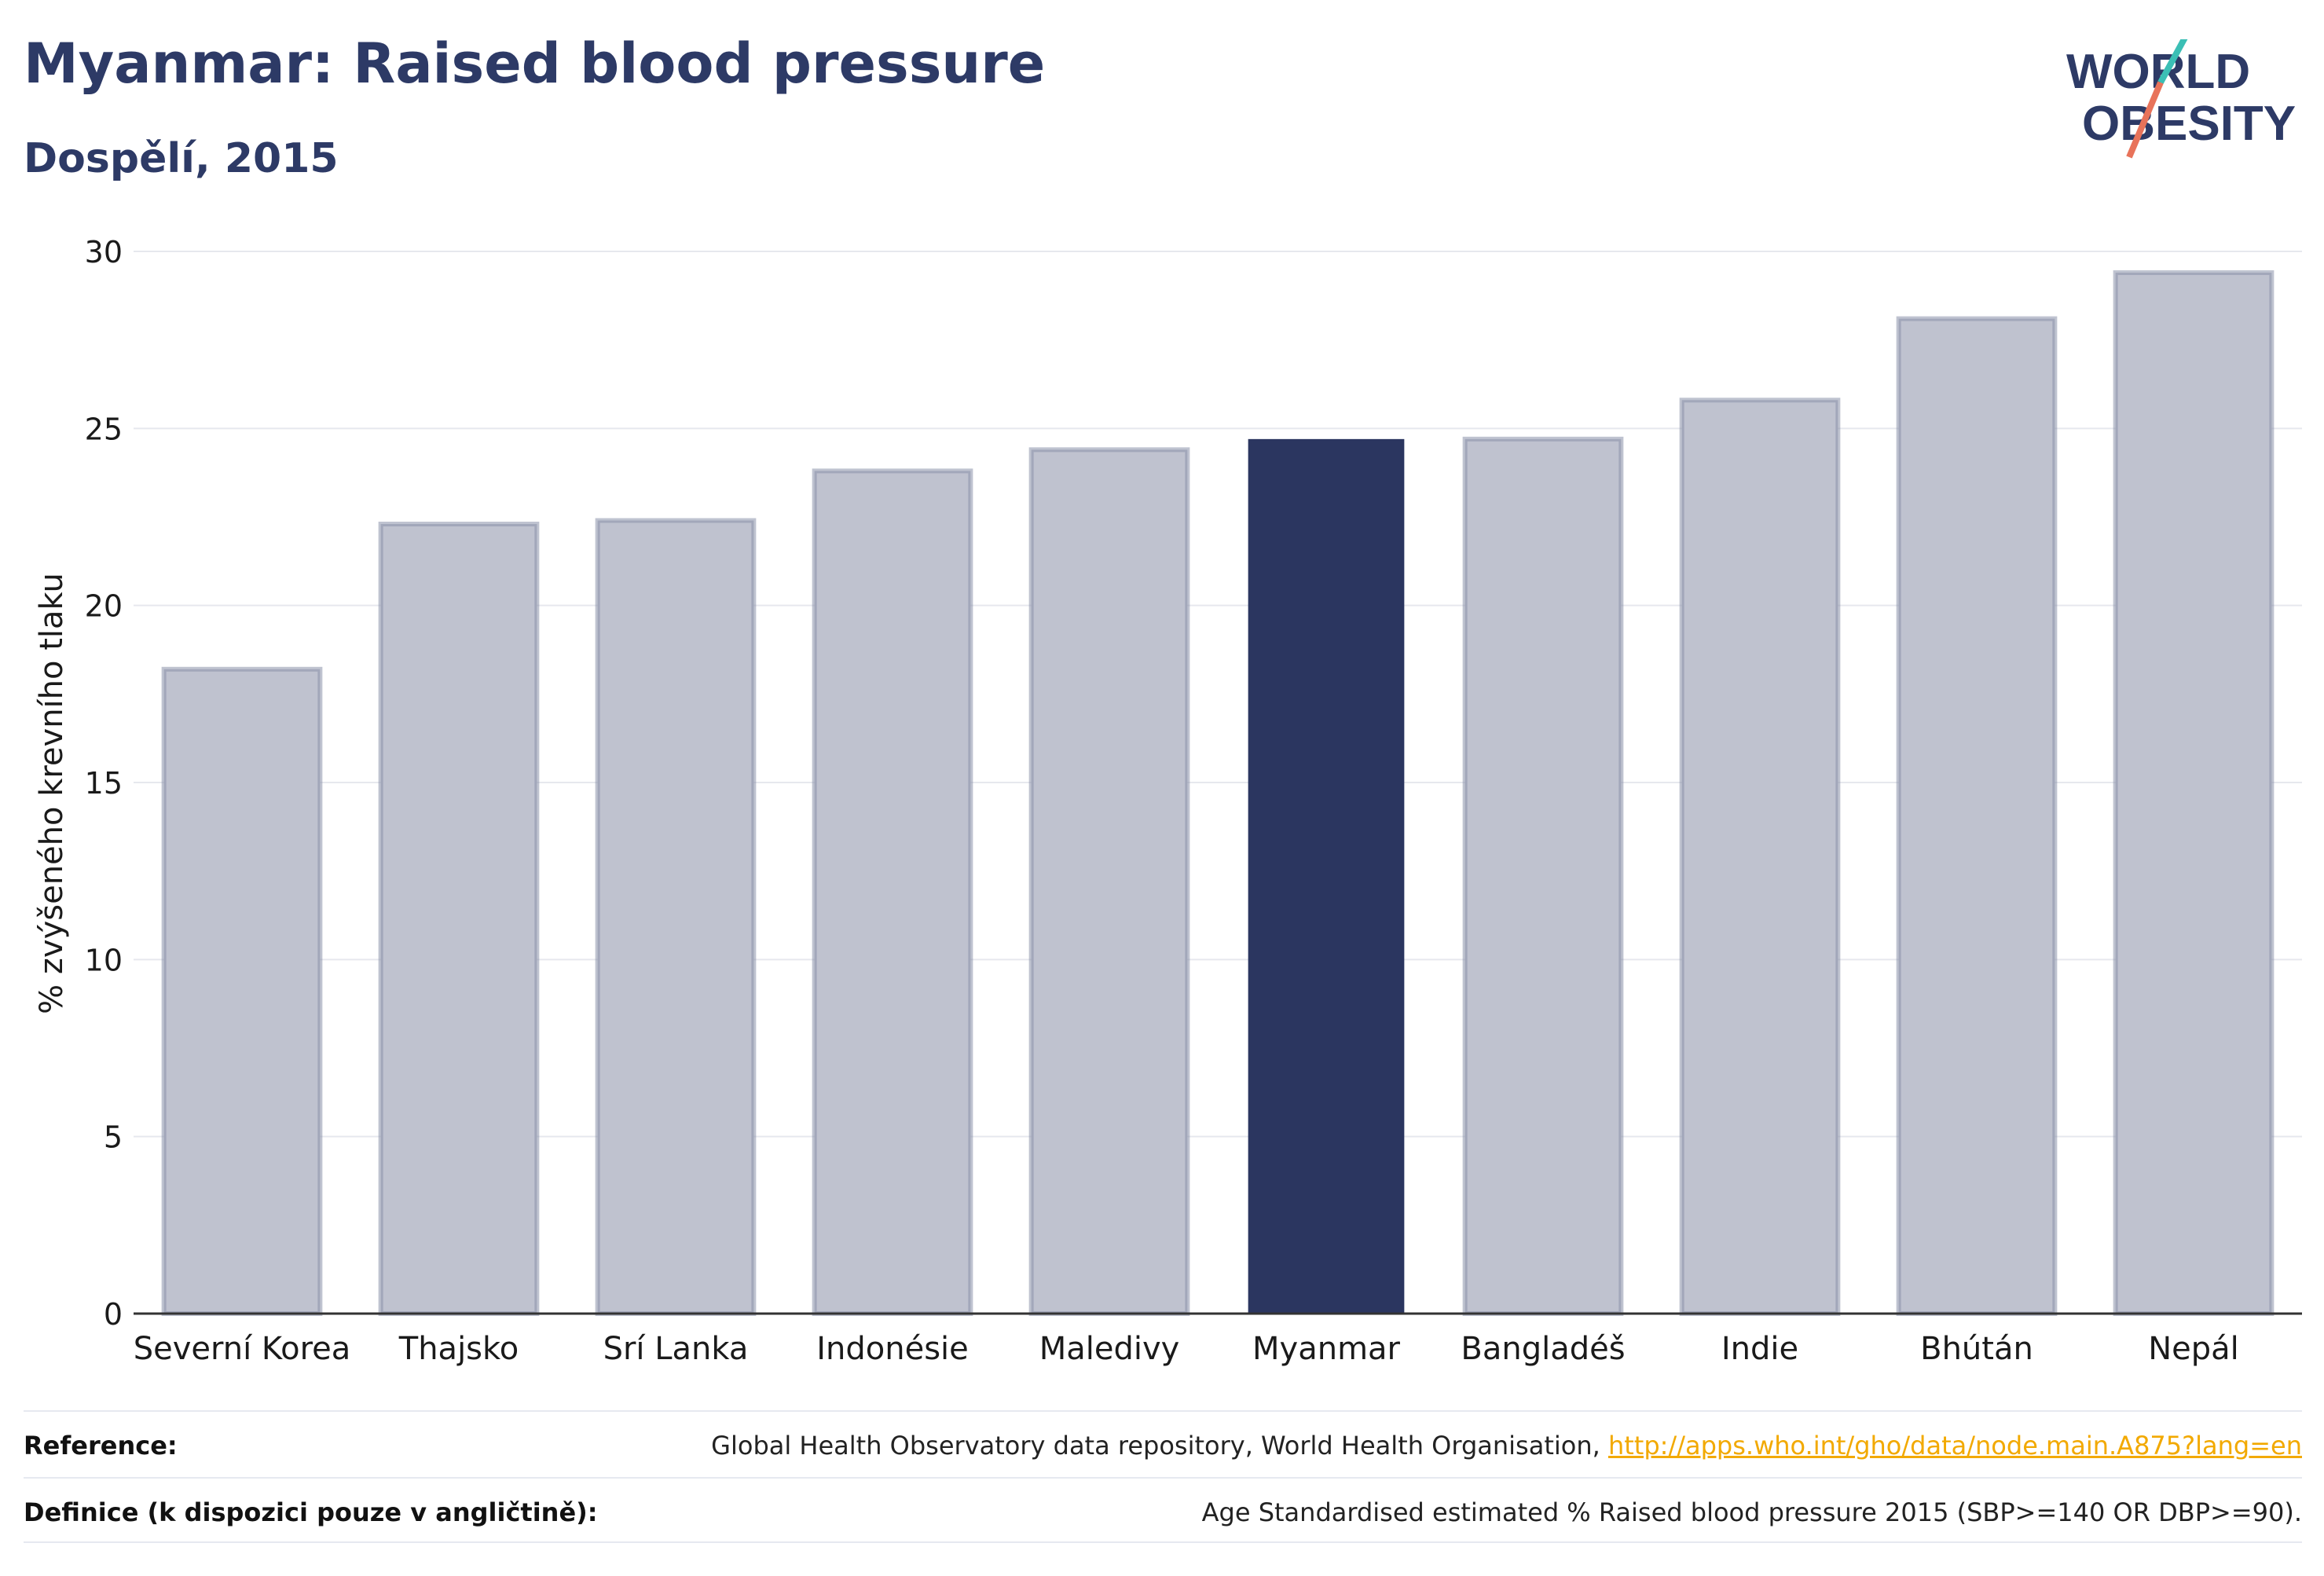  What do you see at coordinates (113, 1137) in the screenshot?
I see `y-tick-label: 5` at bounding box center [113, 1137].